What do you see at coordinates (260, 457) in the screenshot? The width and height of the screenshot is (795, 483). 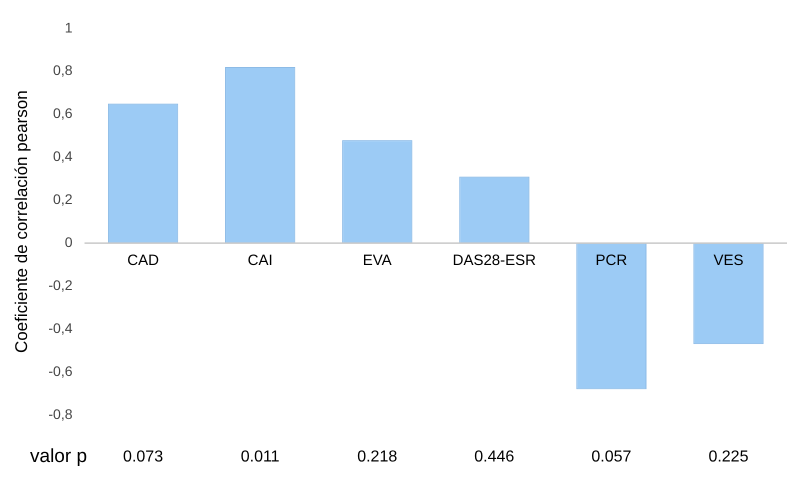 I see `text: 0.011` at bounding box center [260, 457].